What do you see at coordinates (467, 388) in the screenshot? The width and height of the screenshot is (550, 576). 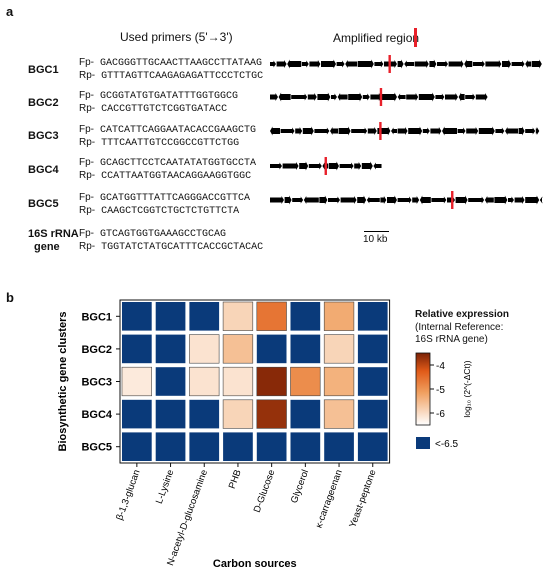 I see `colorbar-axis-label: log₁₀ (2^(-ΔCt))` at bounding box center [467, 388].